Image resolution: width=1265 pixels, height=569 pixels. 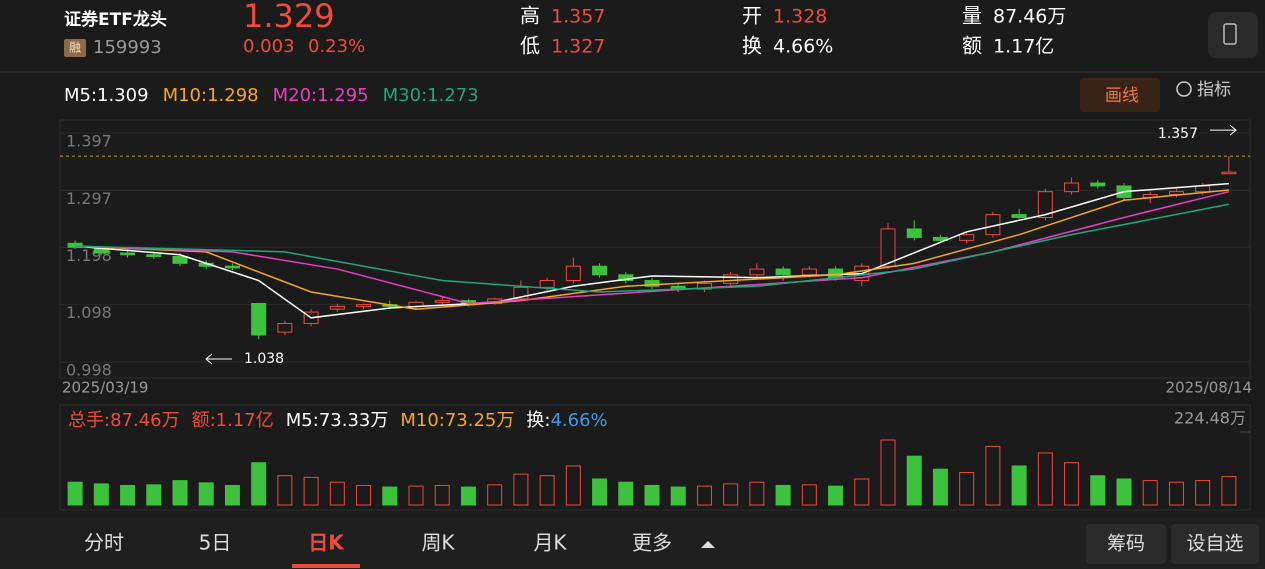 What do you see at coordinates (530, 16) in the screenshot?
I see `stat-label: 高` at bounding box center [530, 16].